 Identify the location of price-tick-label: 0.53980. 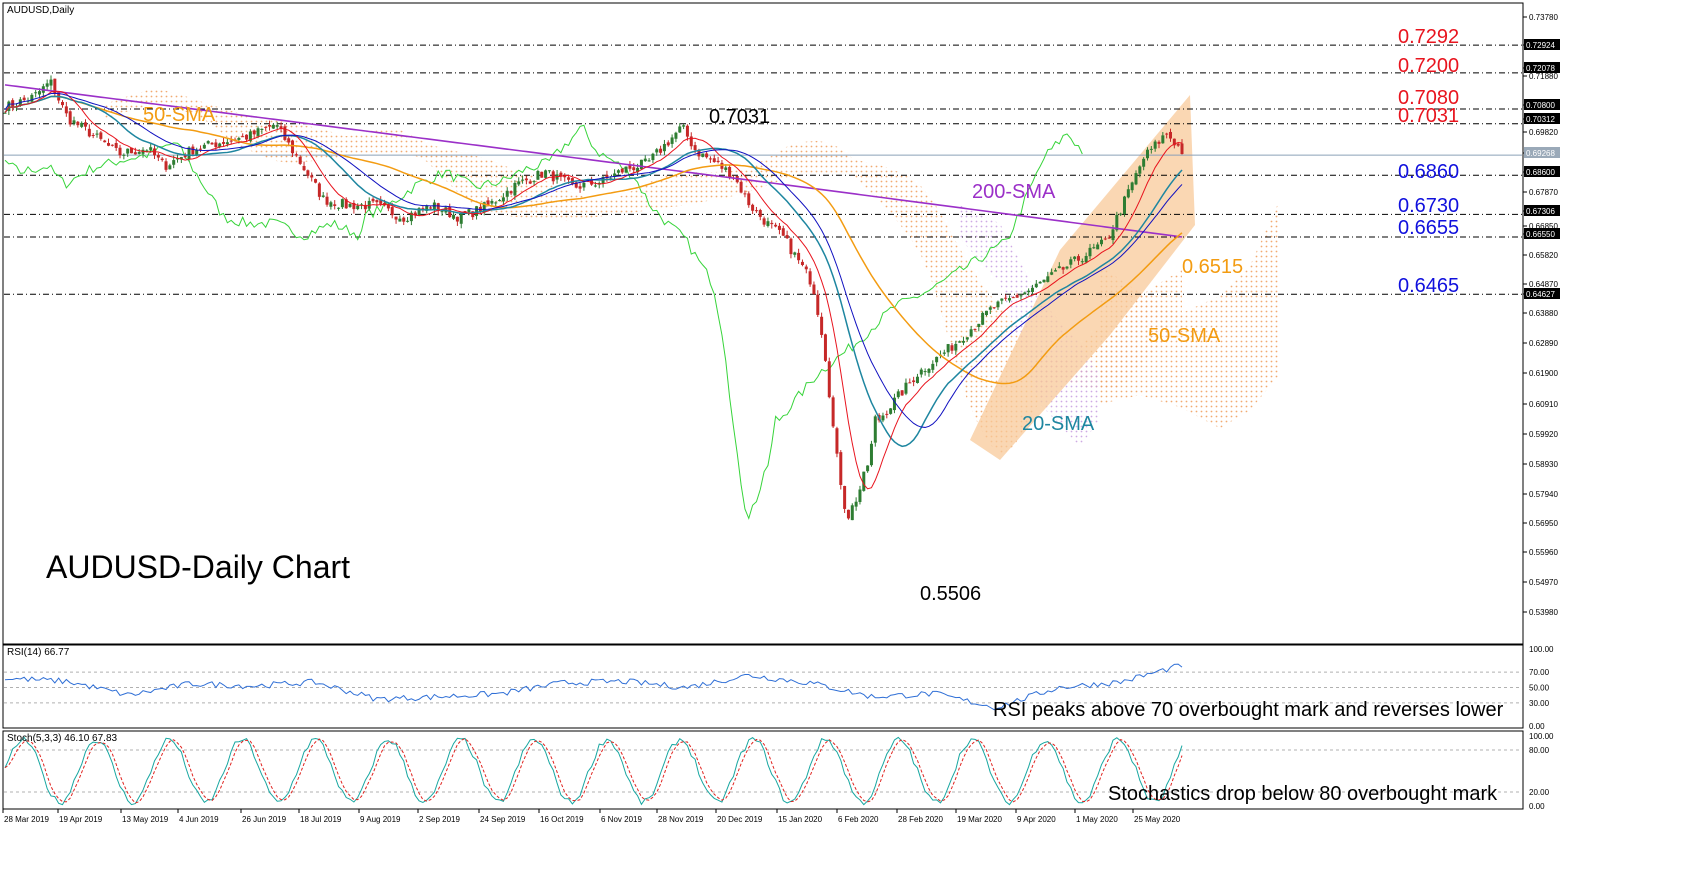
(1543, 612).